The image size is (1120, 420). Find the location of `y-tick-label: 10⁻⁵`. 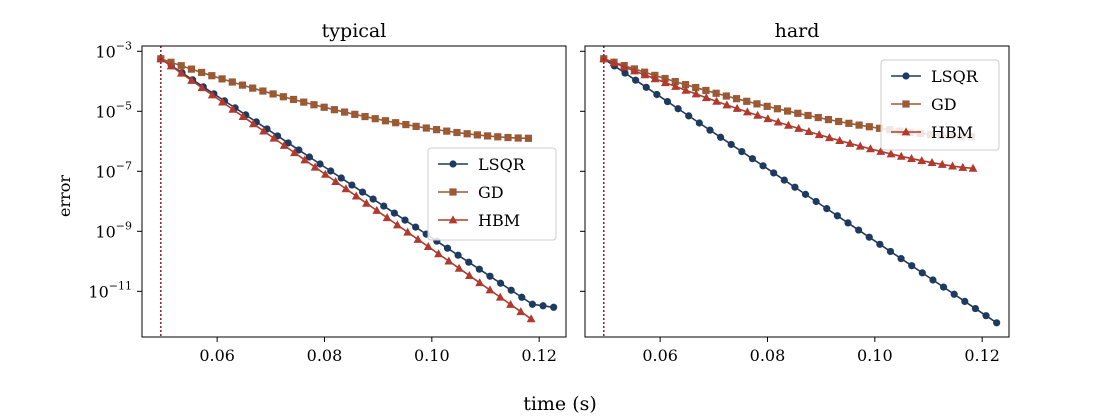

y-tick-label: 10⁻⁵ is located at coordinates (113, 110).